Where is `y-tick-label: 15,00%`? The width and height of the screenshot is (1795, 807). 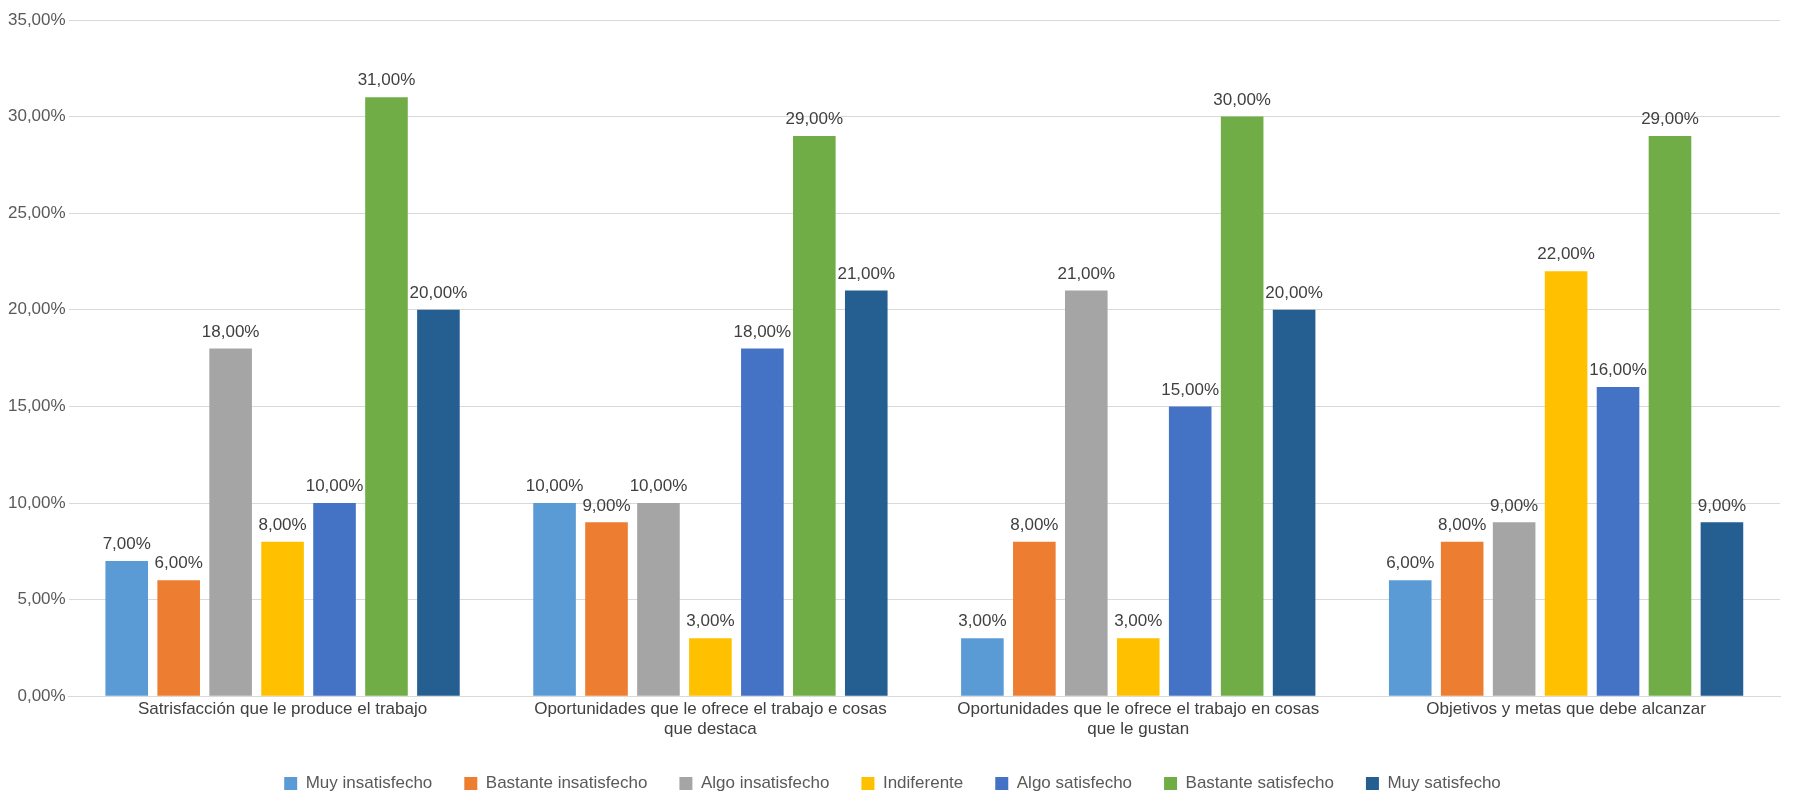
y-tick-label: 15,00% is located at coordinates (36, 406).